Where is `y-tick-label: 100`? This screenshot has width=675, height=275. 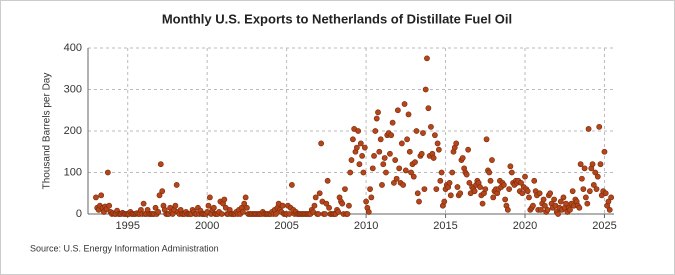
y-tick-label: 100 is located at coordinates (73, 172).